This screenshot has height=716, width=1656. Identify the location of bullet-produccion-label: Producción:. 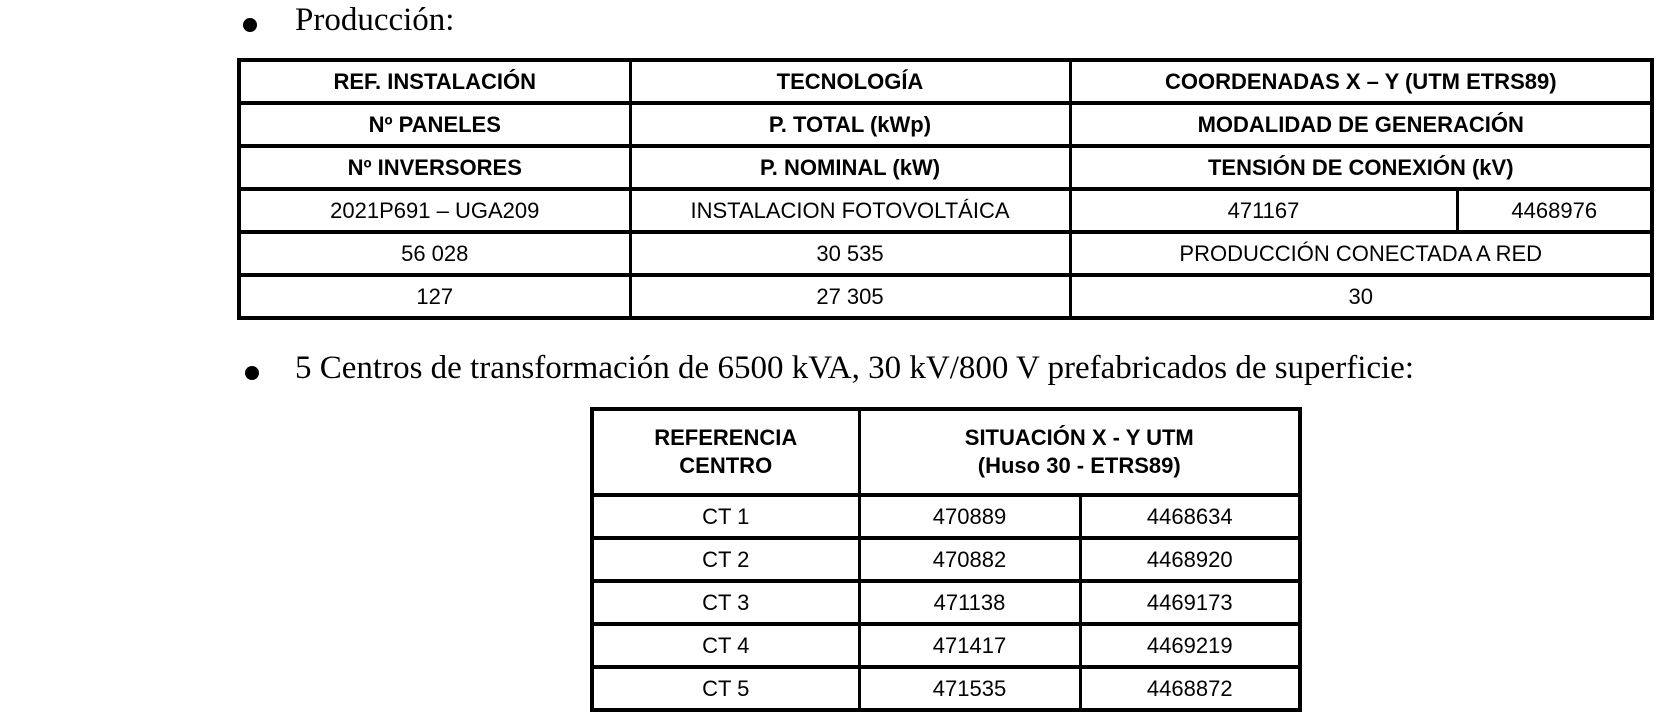
(375, 20).